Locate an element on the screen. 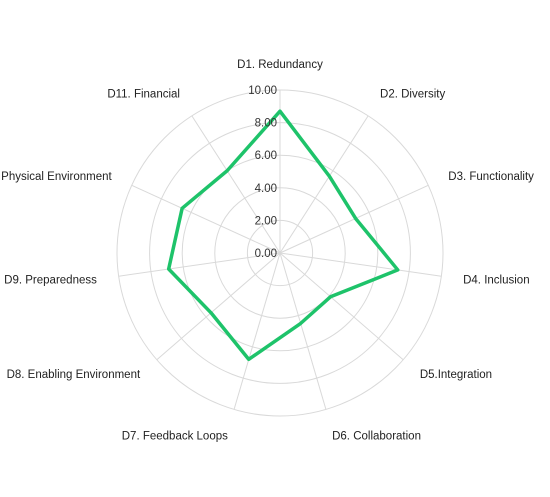 The image size is (550, 497). axis-label: D11. Financial is located at coordinates (143, 94).